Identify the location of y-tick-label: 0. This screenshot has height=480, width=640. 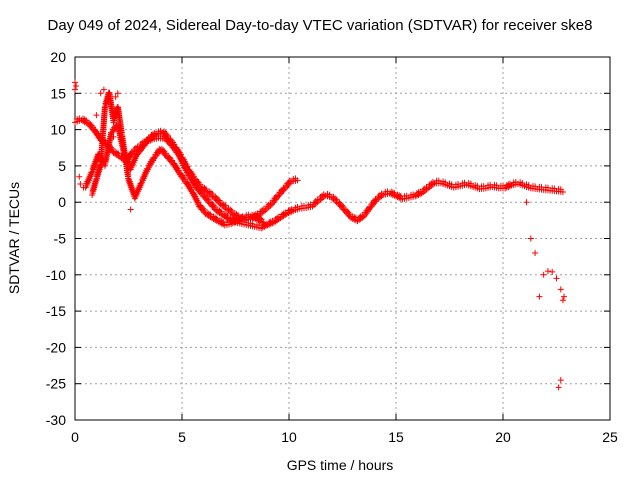
(62, 202).